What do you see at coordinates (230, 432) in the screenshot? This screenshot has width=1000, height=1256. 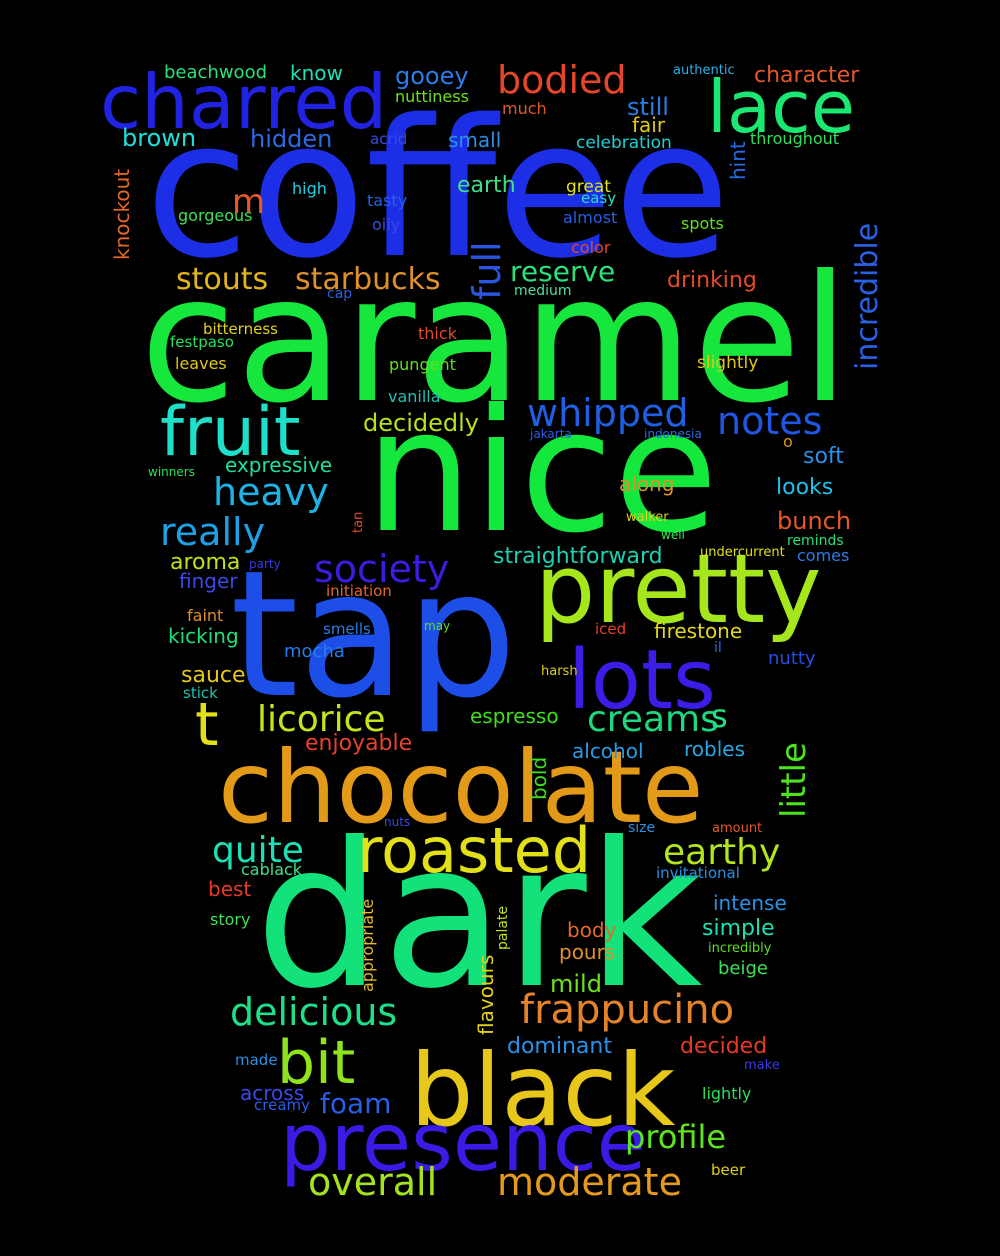 I see `word-fruit: fruit` at bounding box center [230, 432].